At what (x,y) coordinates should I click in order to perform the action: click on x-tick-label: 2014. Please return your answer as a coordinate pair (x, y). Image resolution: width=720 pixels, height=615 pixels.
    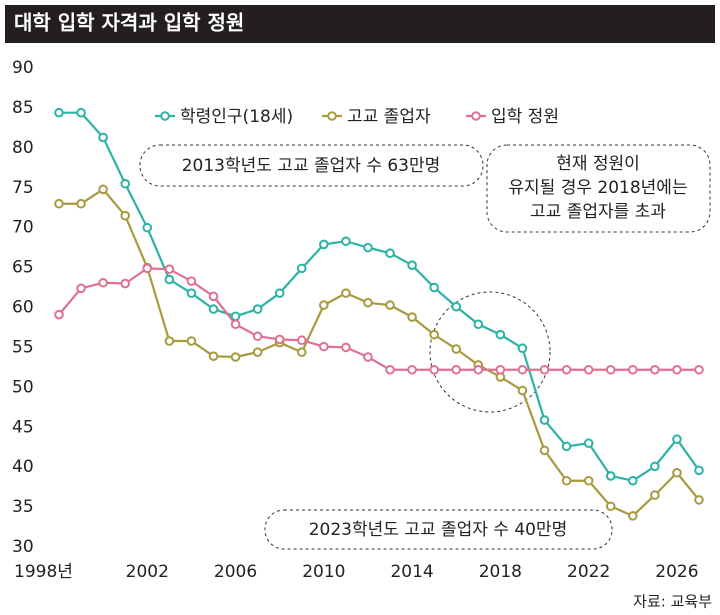
    Looking at the image, I should click on (411, 572).